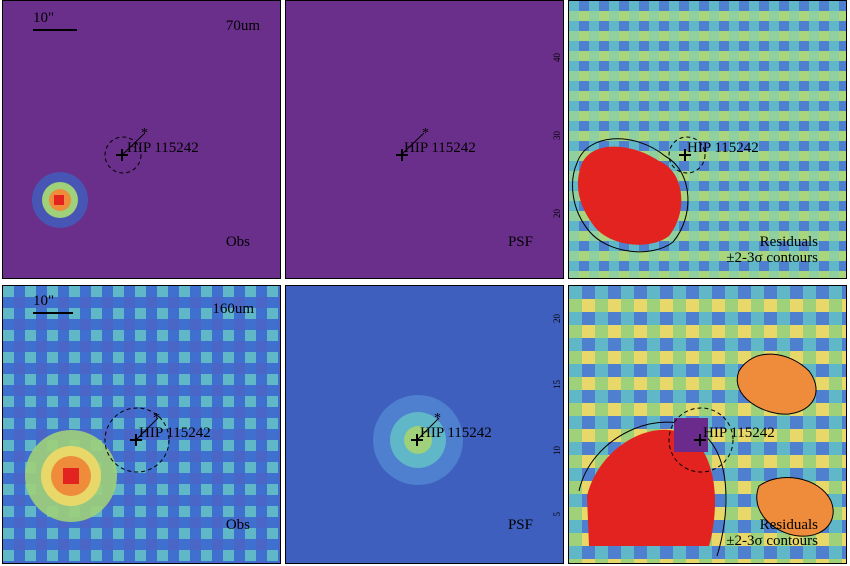 This screenshot has width=850, height=566. I want to click on band-label-160um: 160um, so click(233, 309).